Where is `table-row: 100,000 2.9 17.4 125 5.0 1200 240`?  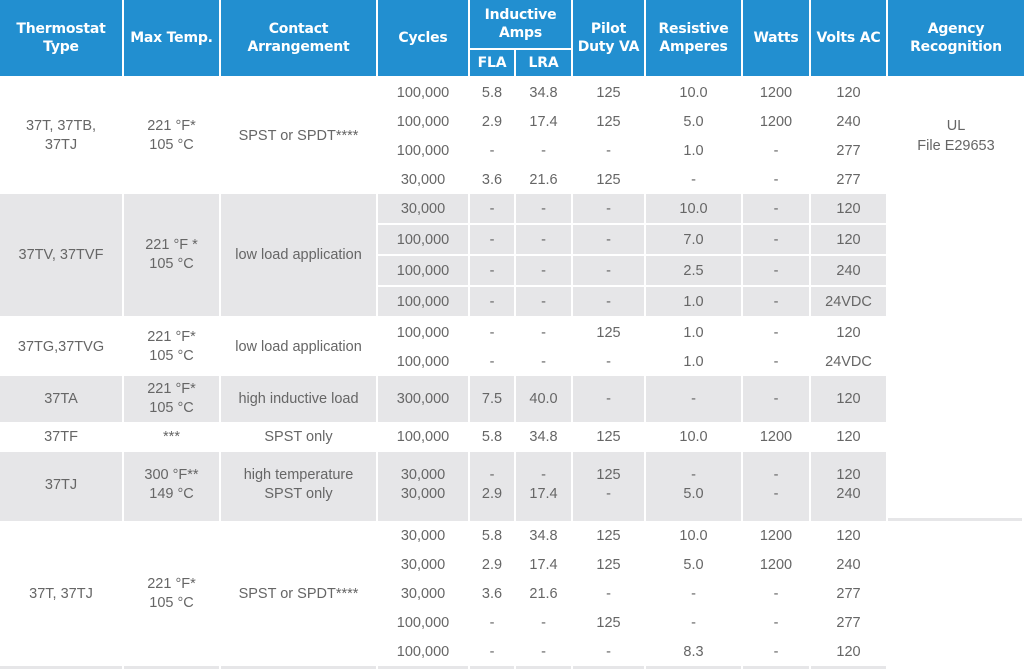 table-row: 100,000 2.9 17.4 125 5.0 1200 240 is located at coordinates (512, 121).